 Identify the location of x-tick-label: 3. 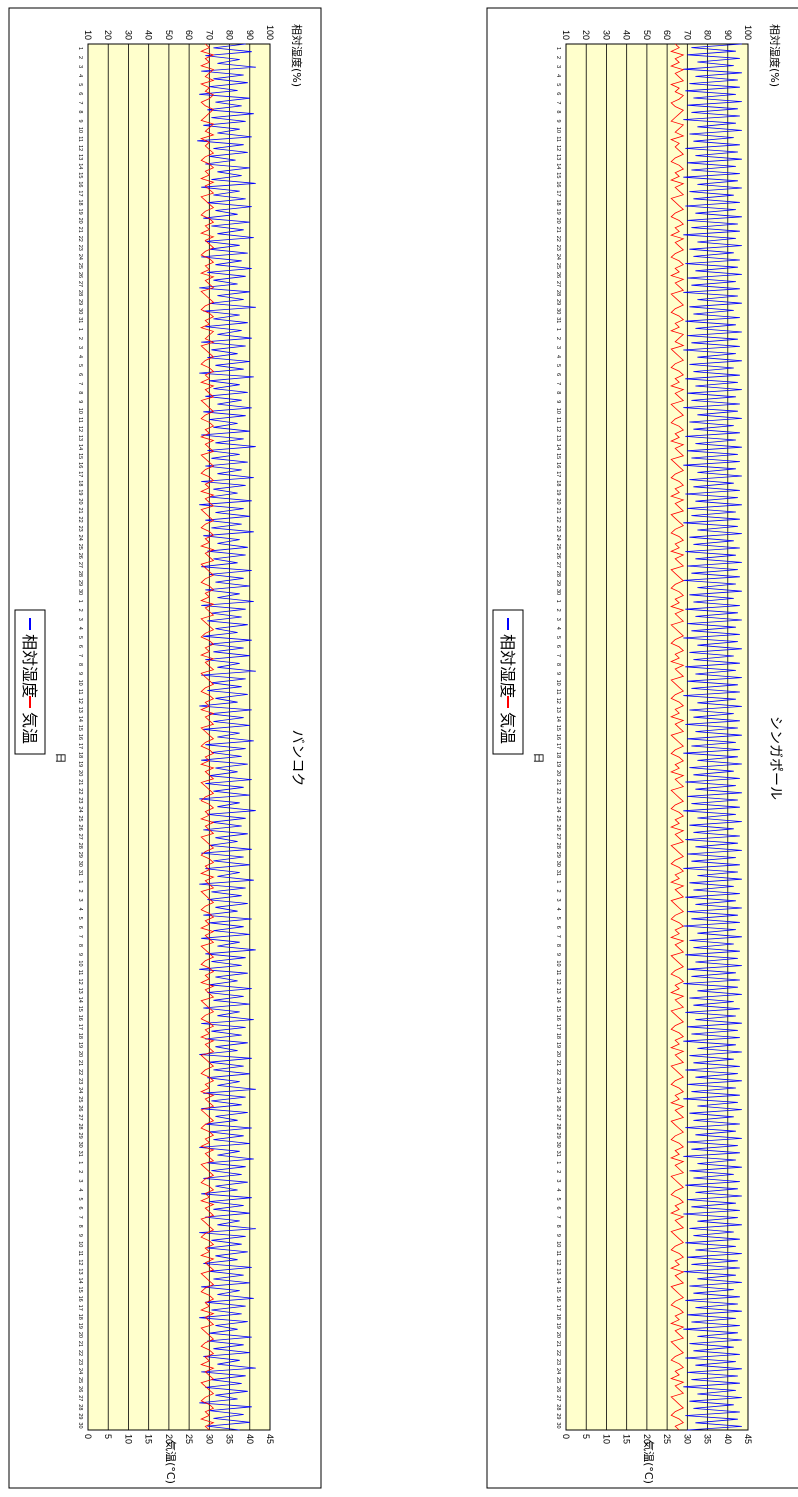
(558, 900).